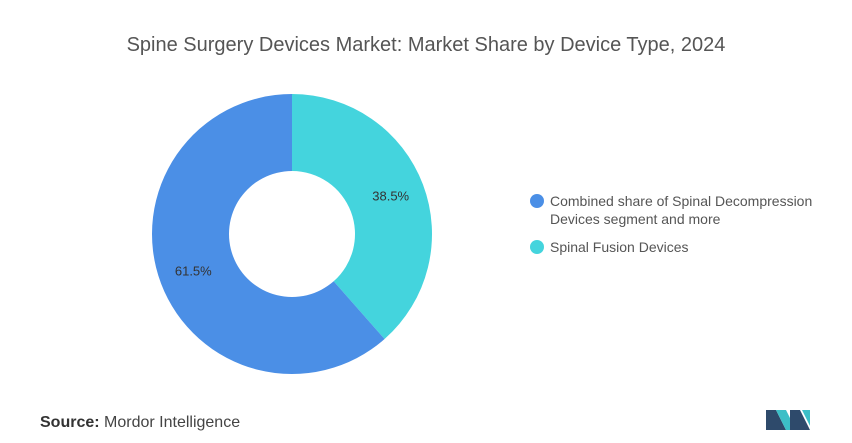  I want to click on legend-item-fusion: Spinal Fusion Devices, so click(680, 247).